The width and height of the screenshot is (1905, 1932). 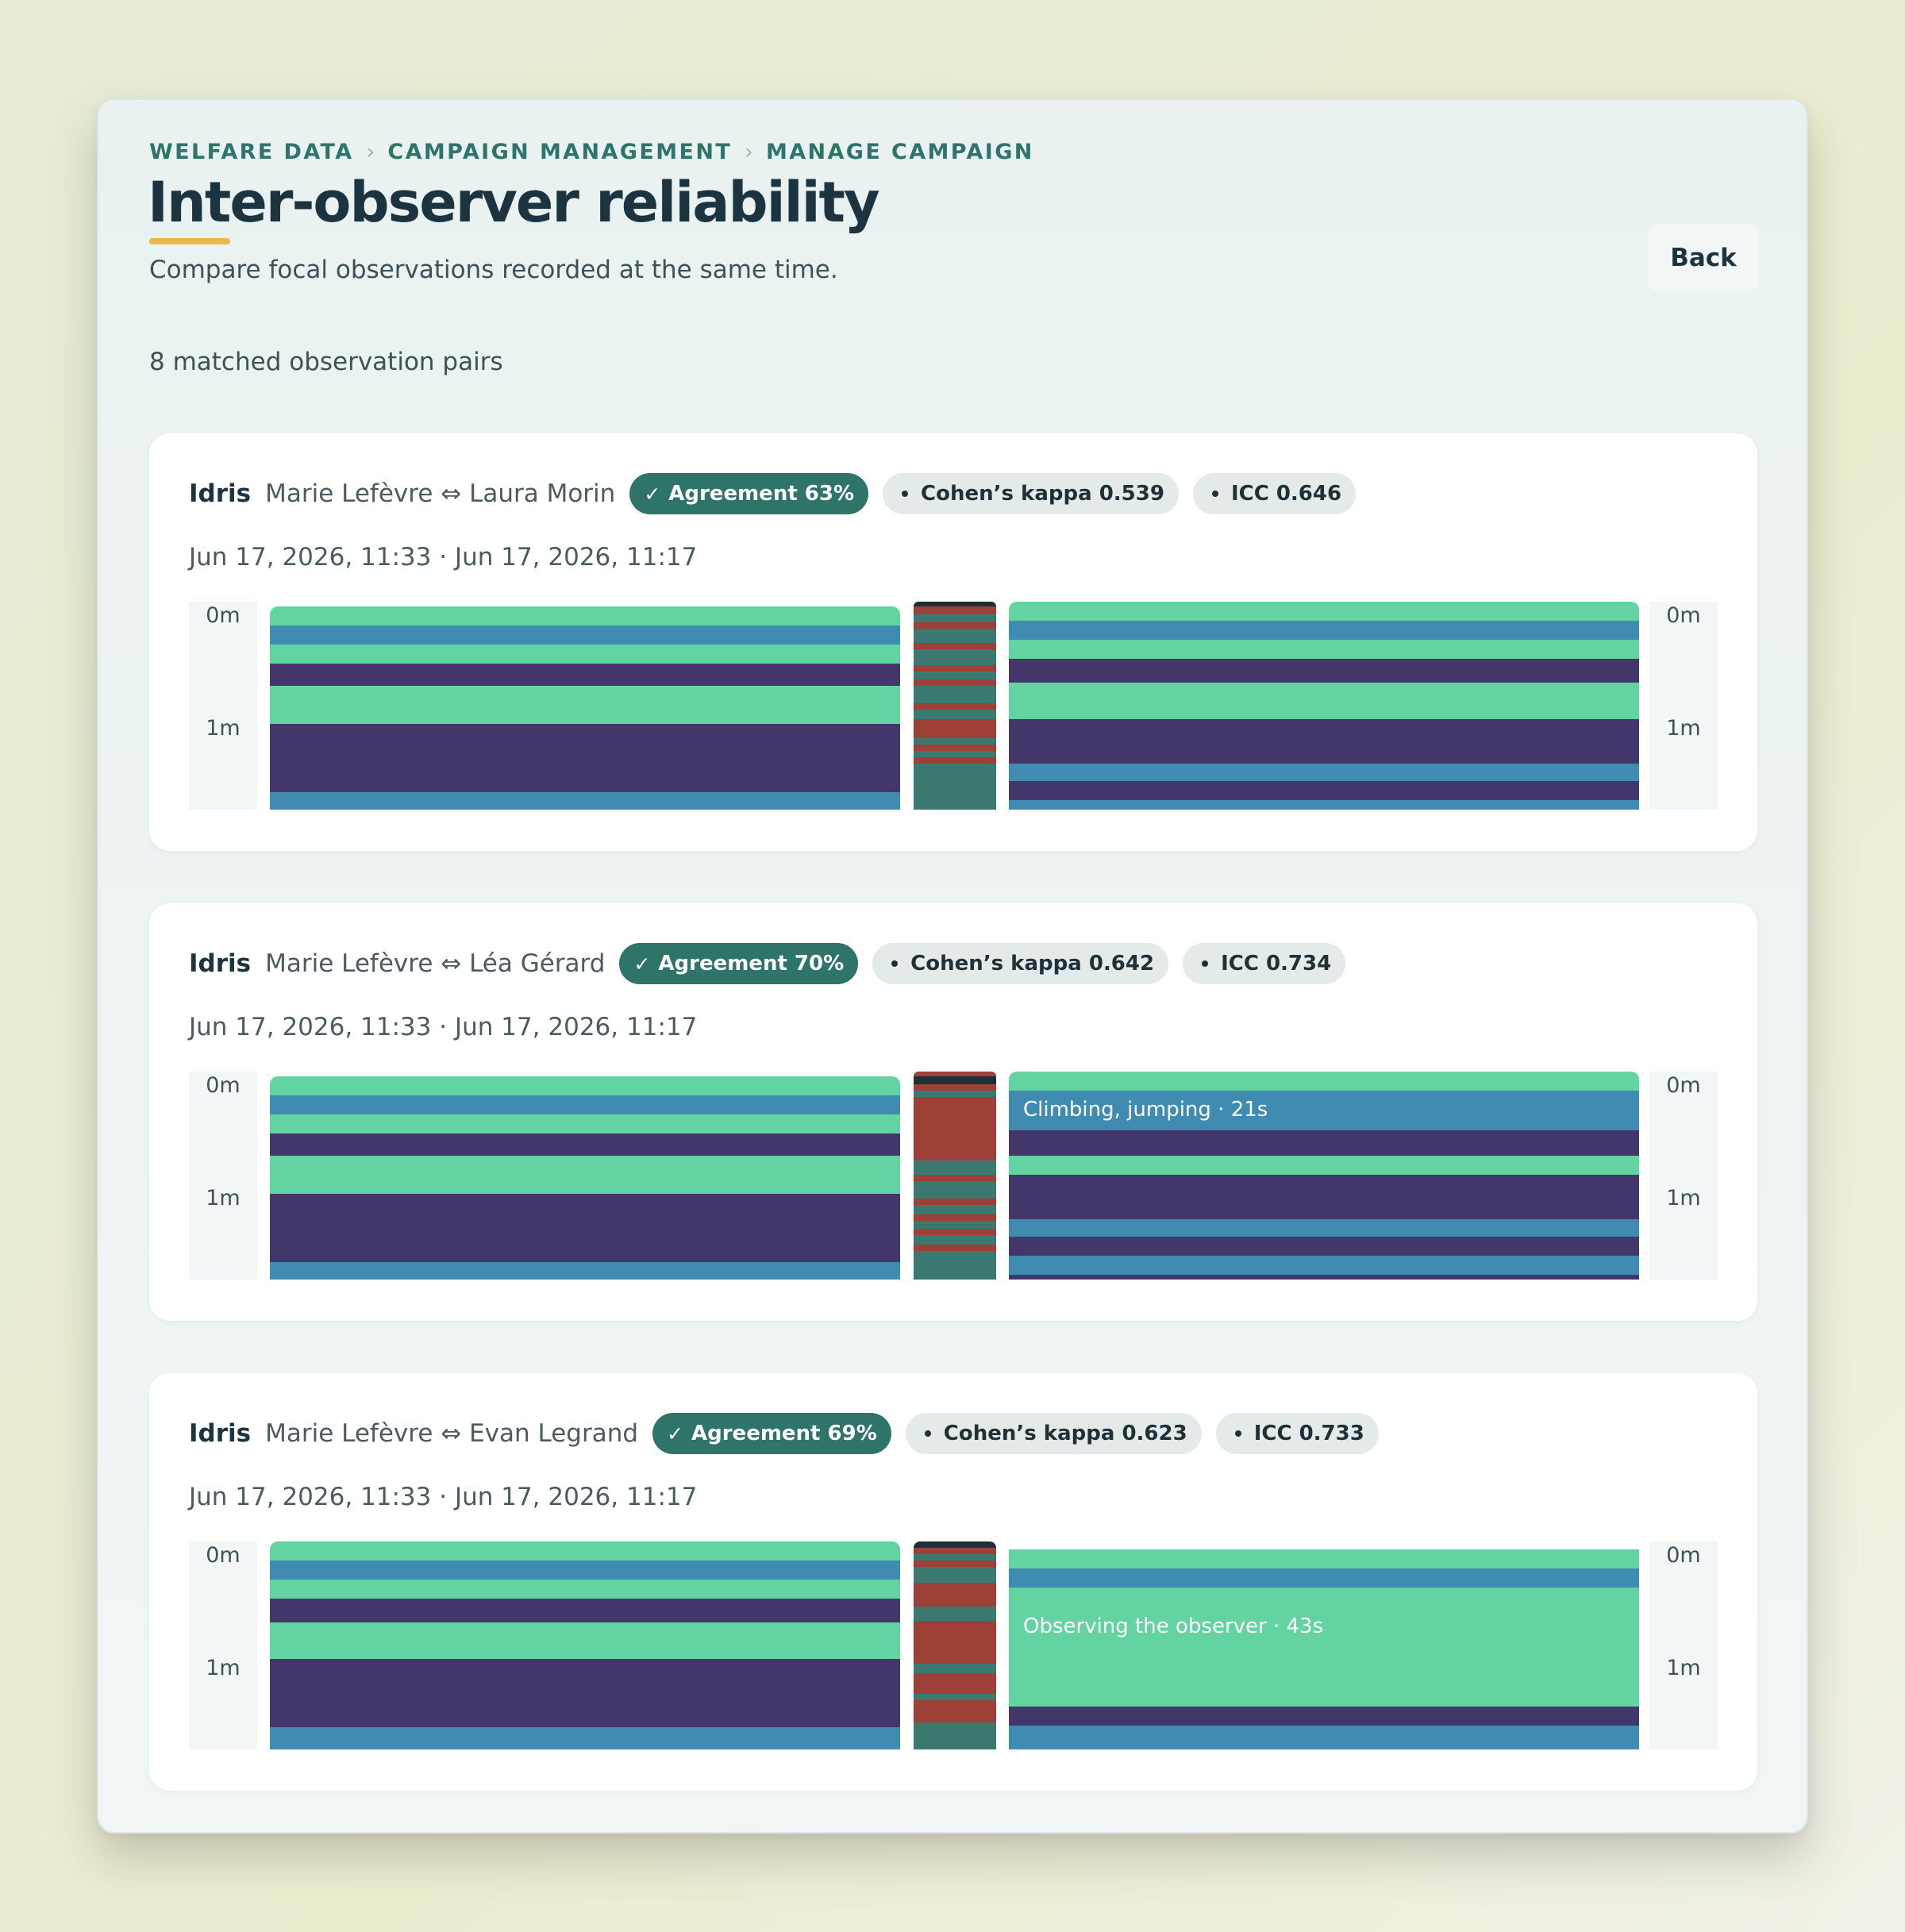 I want to click on agreement-track, so click(x=955, y=1645).